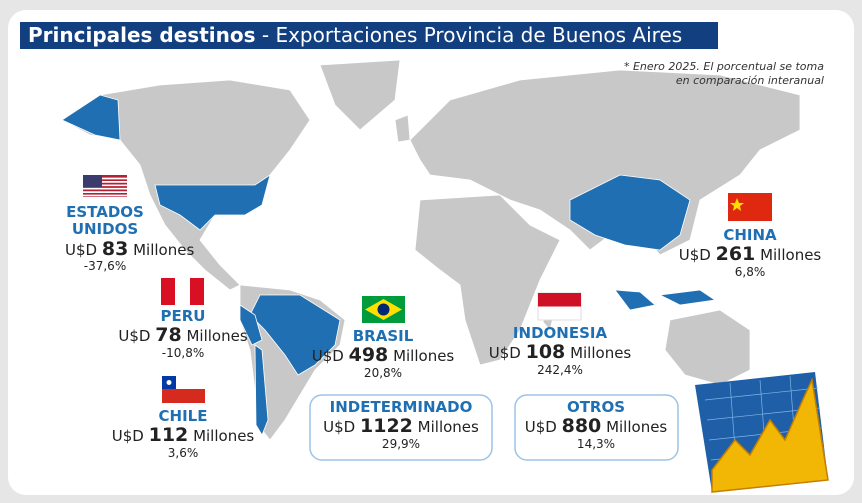  What do you see at coordinates (401, 444) in the screenshot?
I see `destination-change: 29,9%` at bounding box center [401, 444].